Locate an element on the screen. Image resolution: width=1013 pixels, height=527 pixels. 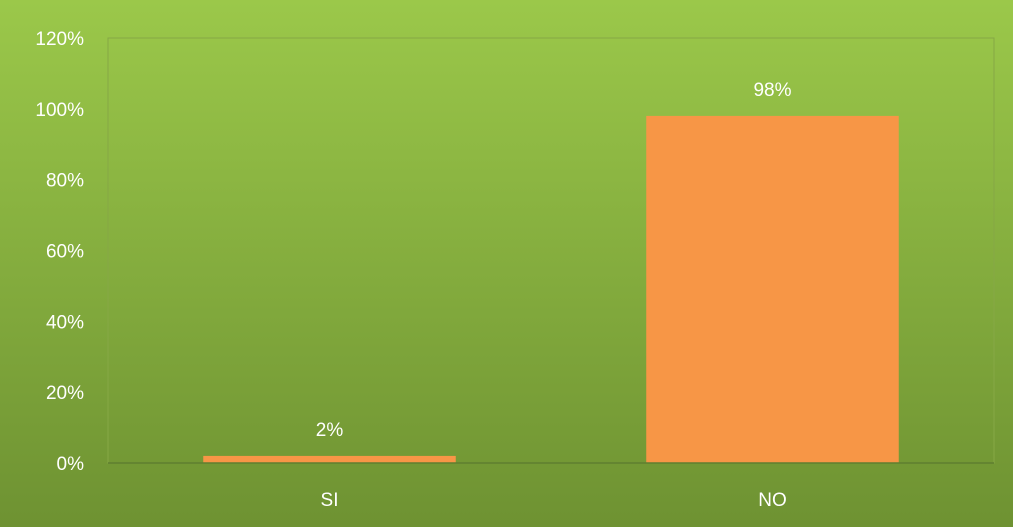
y-tick-label: 60% is located at coordinates (65, 252).